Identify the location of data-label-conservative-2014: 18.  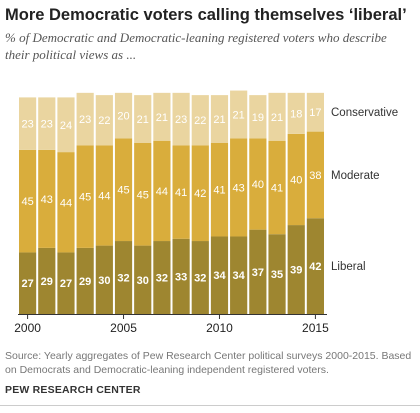
(296, 114).